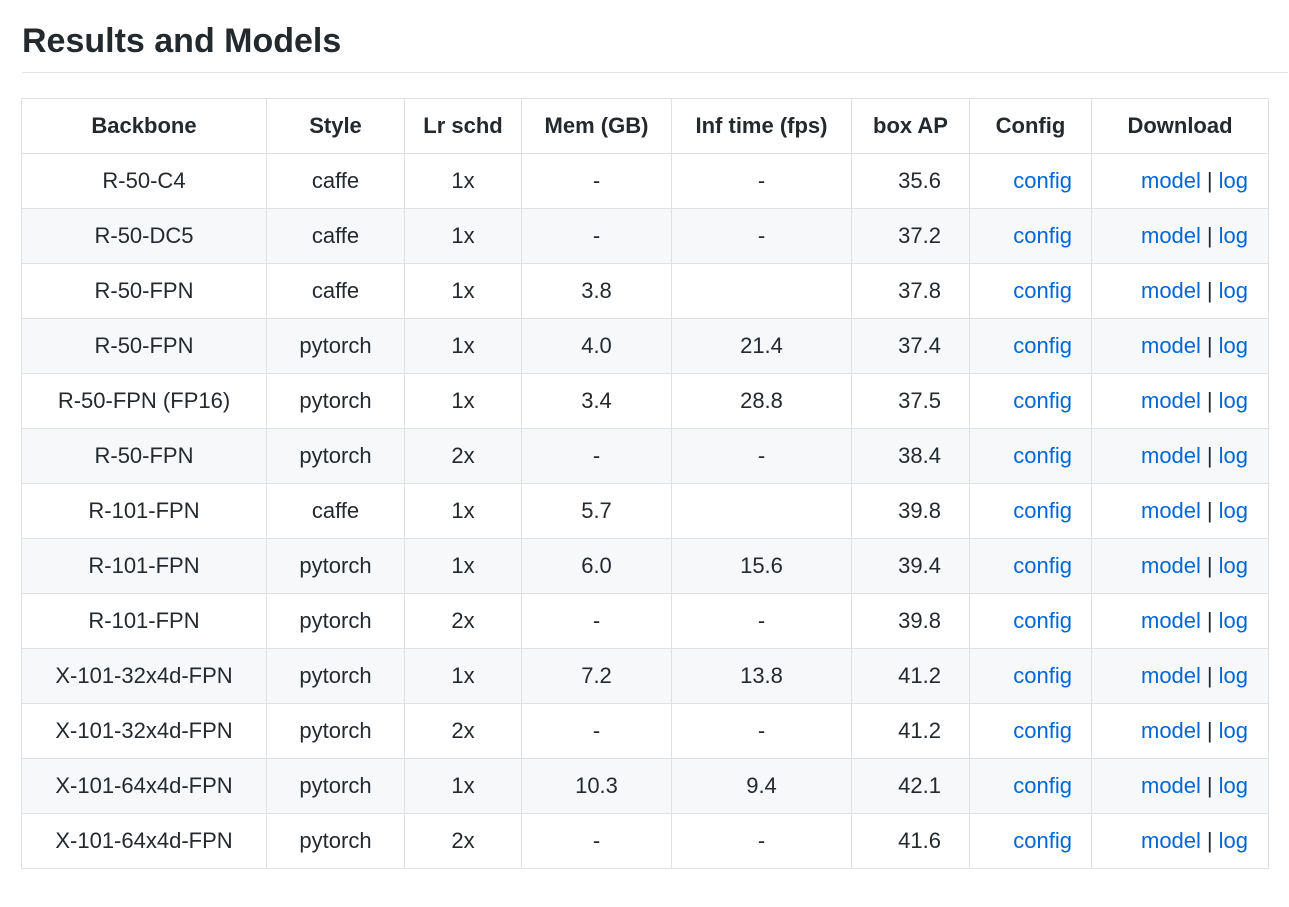  Describe the element at coordinates (144, 236) in the screenshot. I see `cell-backbone: R-50-DC5` at that location.